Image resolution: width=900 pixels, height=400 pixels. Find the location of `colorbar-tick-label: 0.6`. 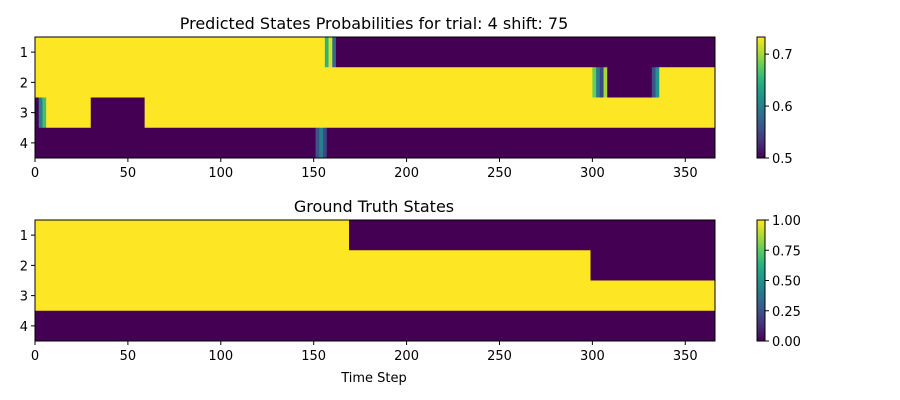

colorbar-tick-label: 0.6 is located at coordinates (782, 107).